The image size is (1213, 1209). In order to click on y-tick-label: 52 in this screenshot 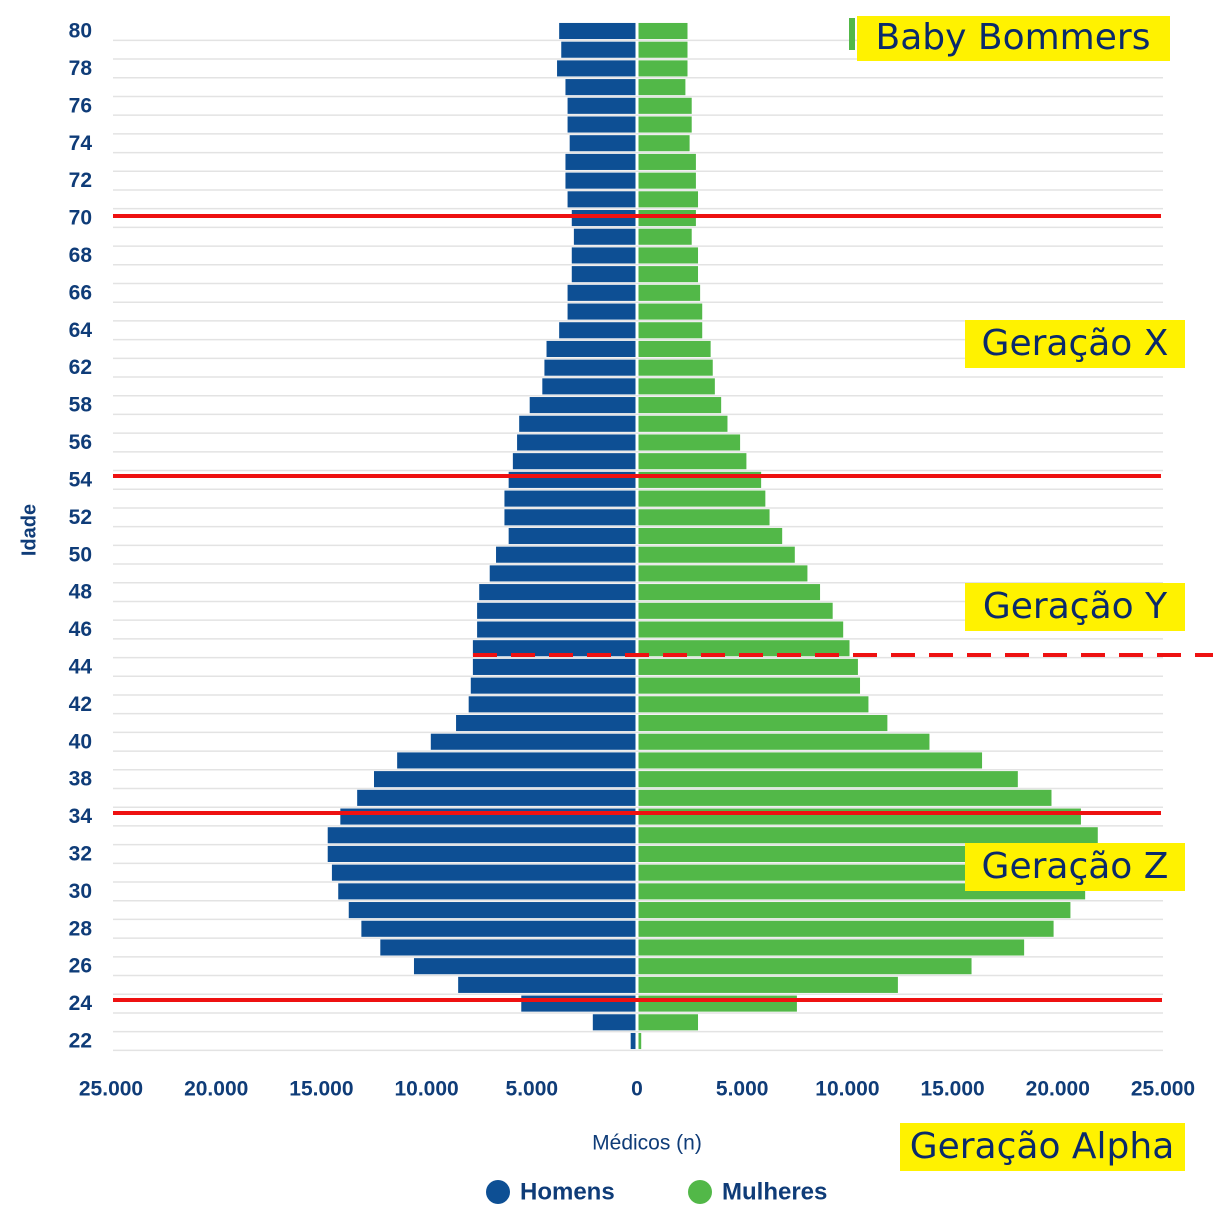, I will do `click(80, 517)`.